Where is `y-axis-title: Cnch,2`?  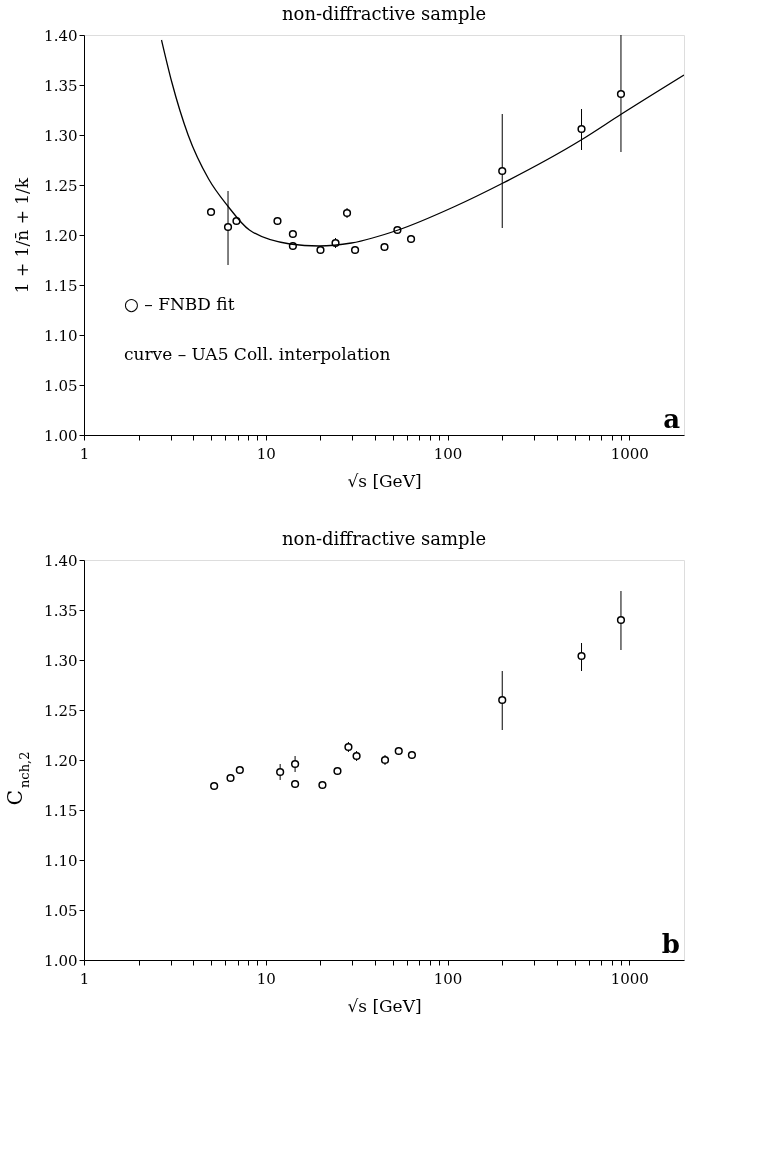
y-axis-title: Cnch,2 is located at coordinates (17, 778).